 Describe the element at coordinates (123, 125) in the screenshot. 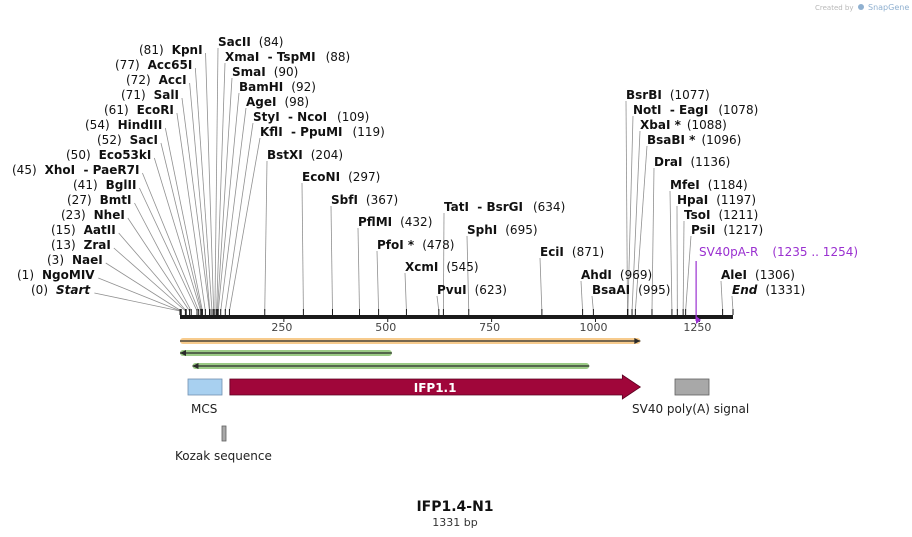

I see `site-hindiii: (54) HindIII` at that location.